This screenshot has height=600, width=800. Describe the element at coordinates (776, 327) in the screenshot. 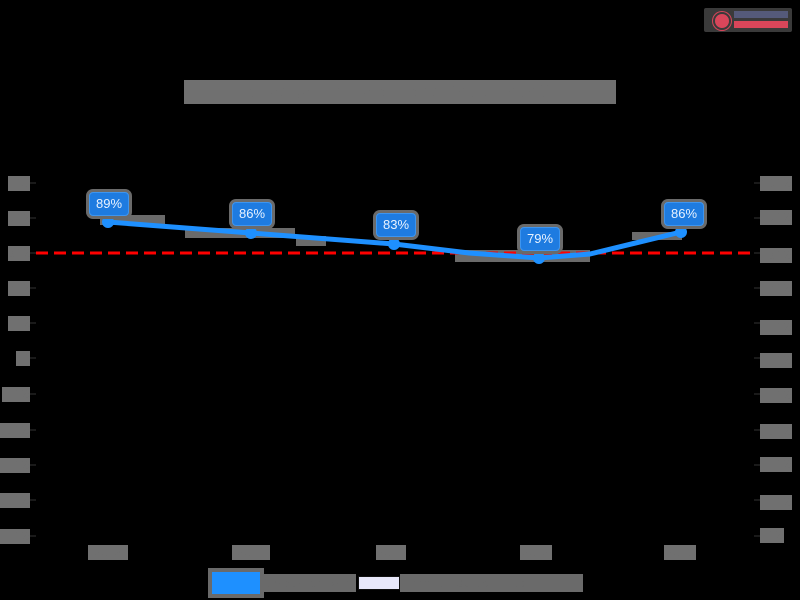

I see `y-right-tick-label: 60%` at that location.